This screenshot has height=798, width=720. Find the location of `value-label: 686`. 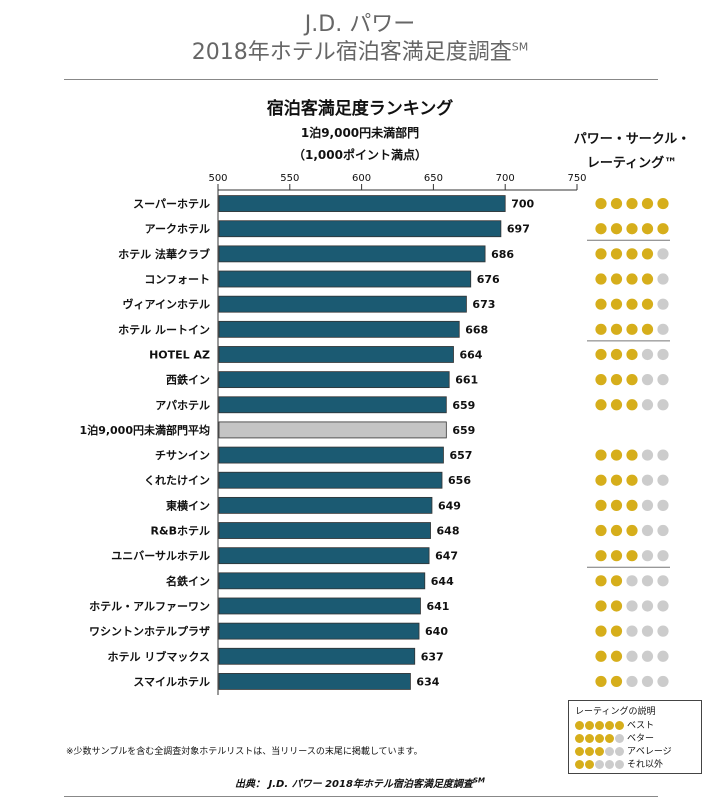

value-label: 686 is located at coordinates (502, 254).